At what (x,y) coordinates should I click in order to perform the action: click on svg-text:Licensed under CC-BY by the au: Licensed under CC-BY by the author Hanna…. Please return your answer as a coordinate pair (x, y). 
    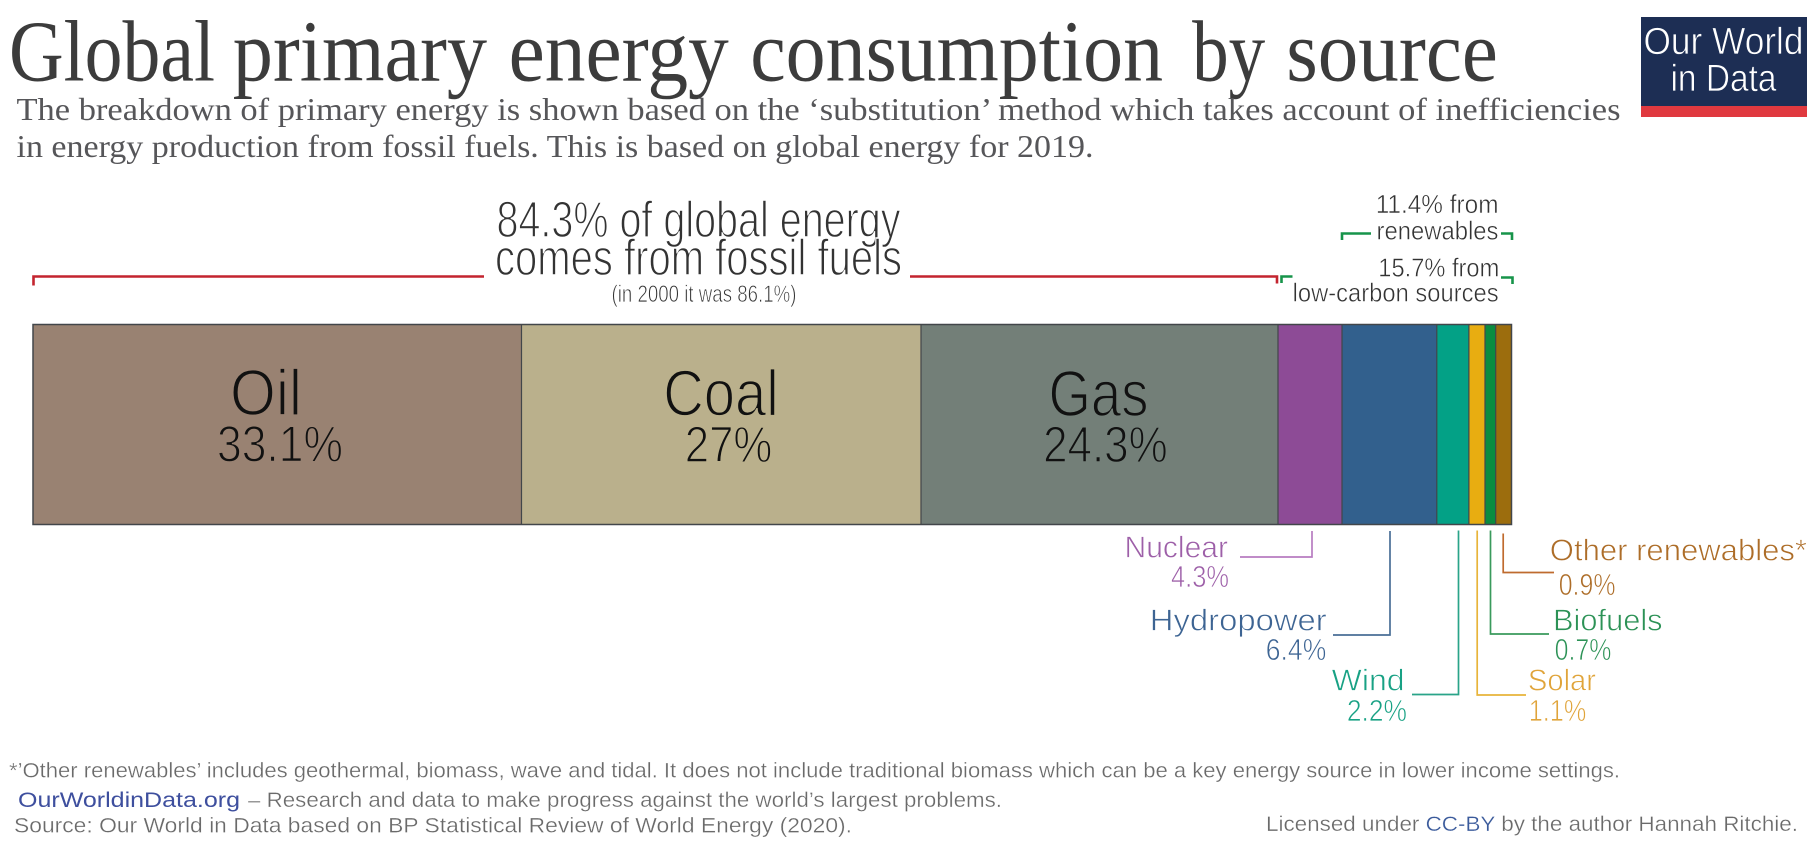
    Looking at the image, I should click on (1532, 824).